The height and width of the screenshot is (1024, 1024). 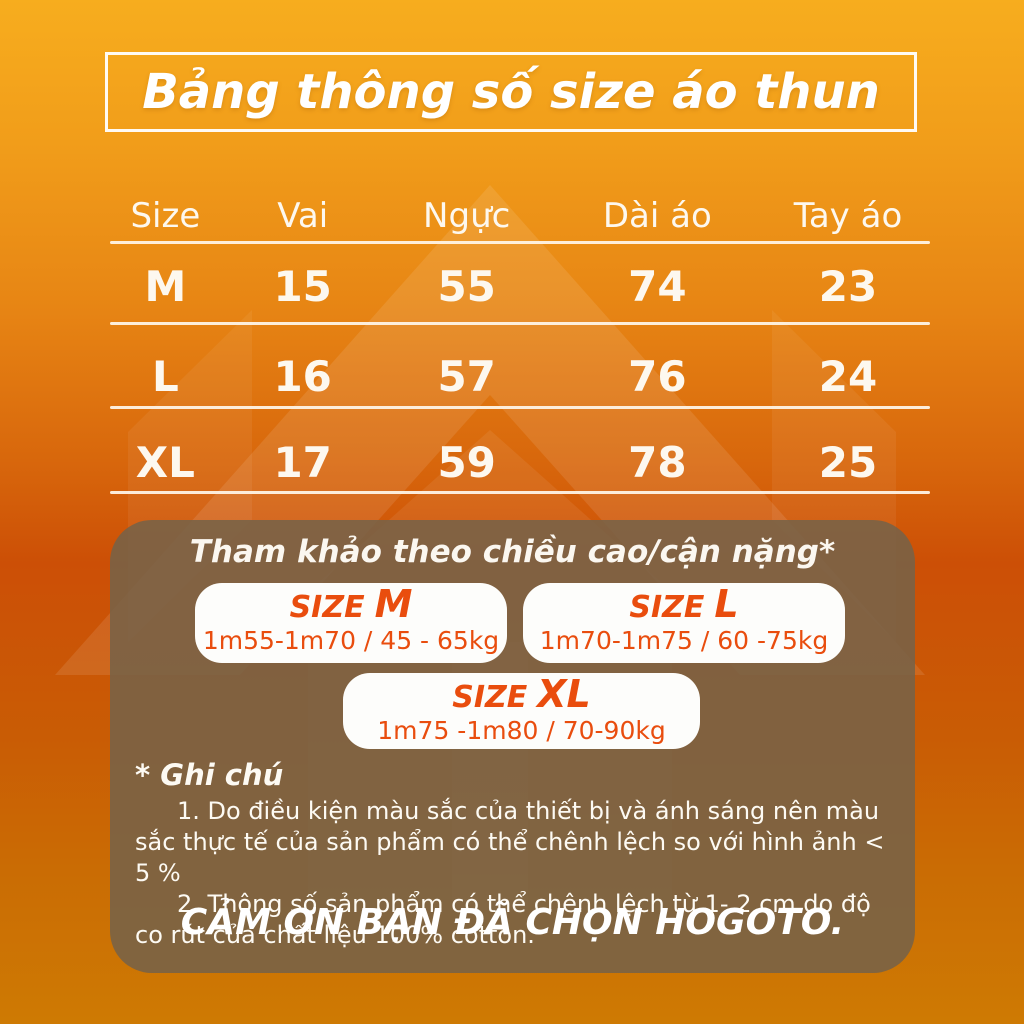 What do you see at coordinates (684, 640) in the screenshot?
I see `size-card-l-range: 1m70-1m75 / 60 -75kg` at bounding box center [684, 640].